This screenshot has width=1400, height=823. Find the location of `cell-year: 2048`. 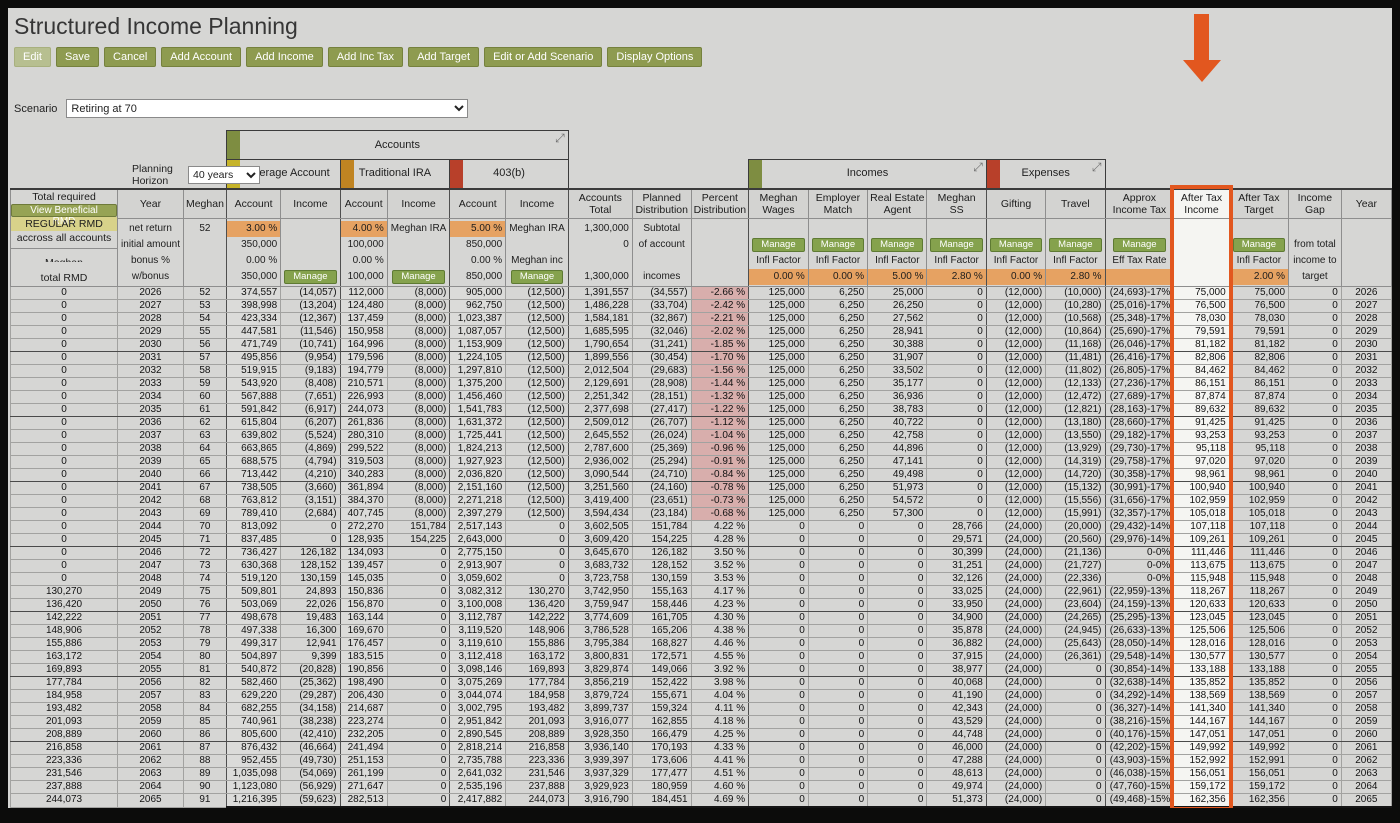

cell-year: 2048 is located at coordinates (150, 579).